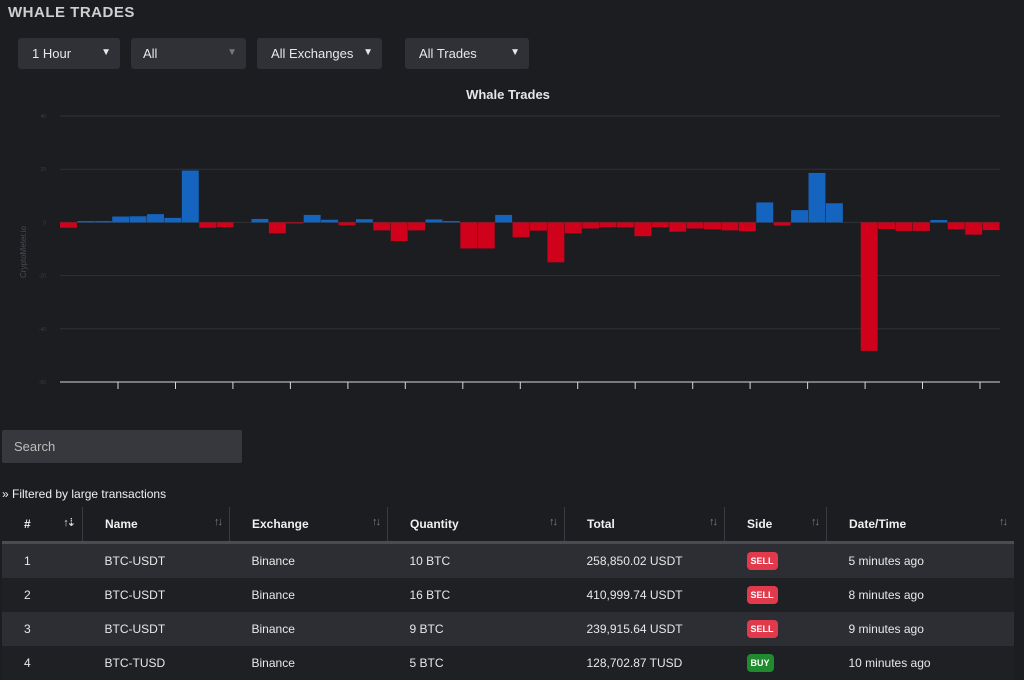 The width and height of the screenshot is (1024, 680). What do you see at coordinates (69, 523) in the screenshot?
I see `sort-ascending-icon: ↑⇣` at bounding box center [69, 523].